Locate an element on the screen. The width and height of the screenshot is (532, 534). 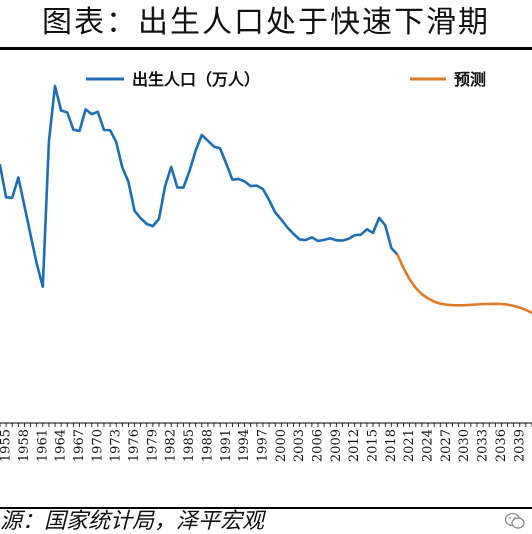
x-tick-label: 1964 is located at coordinates (61, 445).